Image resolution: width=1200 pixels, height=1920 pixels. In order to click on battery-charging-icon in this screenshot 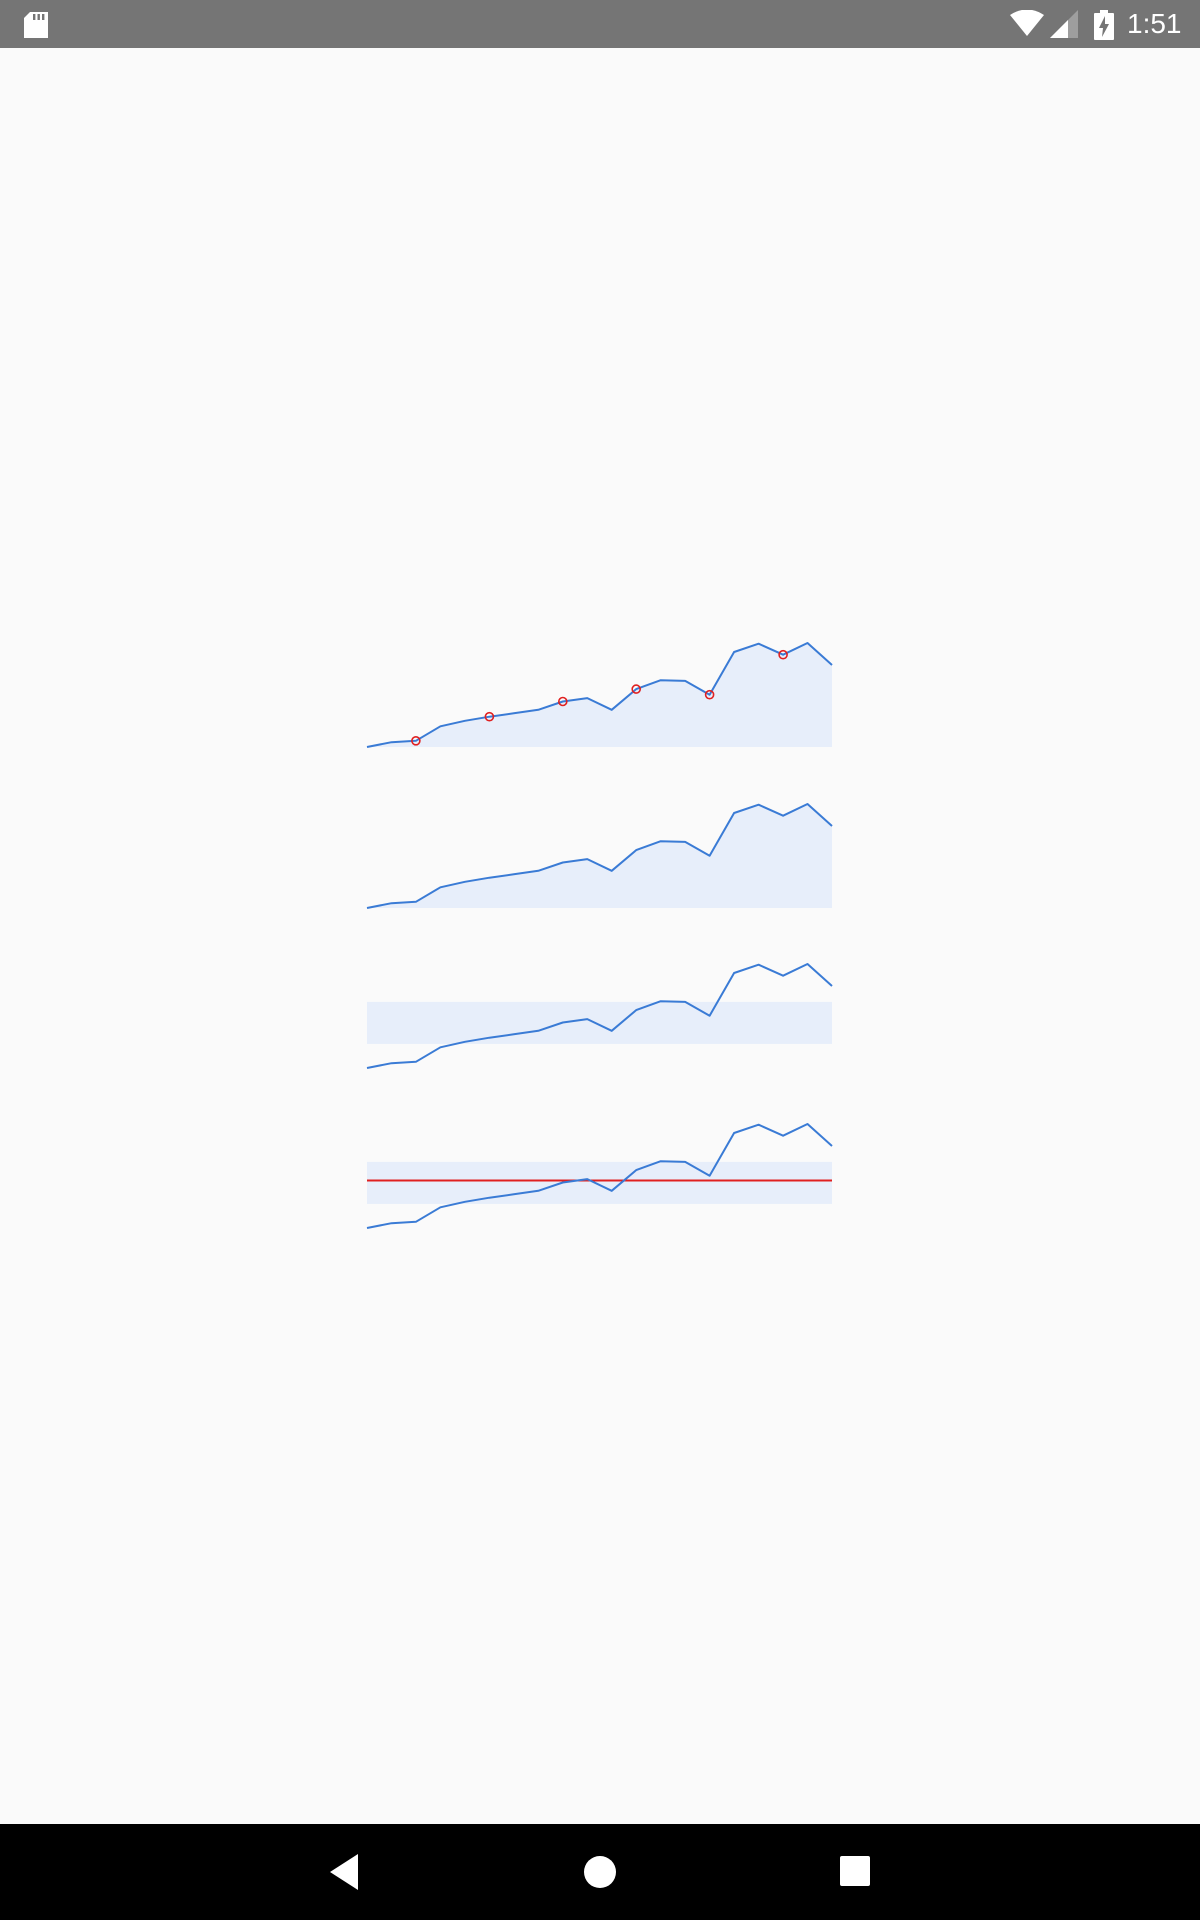, I will do `click(1104, 25)`.